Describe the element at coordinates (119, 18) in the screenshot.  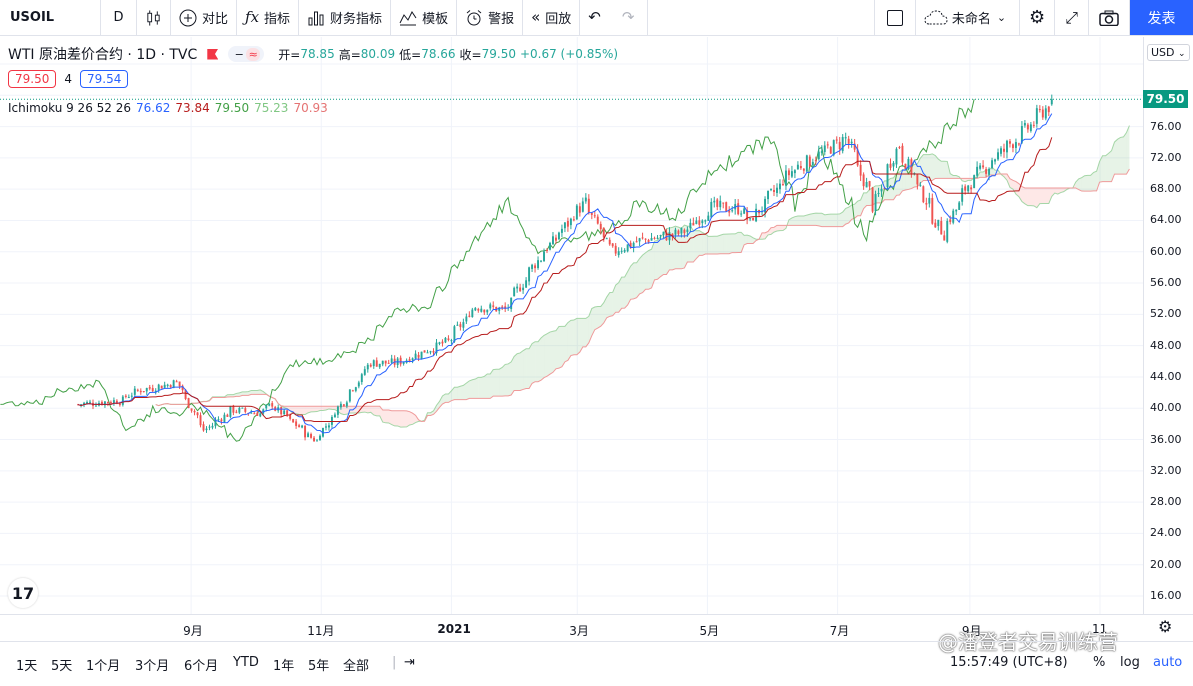
I see `interval-button: D` at that location.